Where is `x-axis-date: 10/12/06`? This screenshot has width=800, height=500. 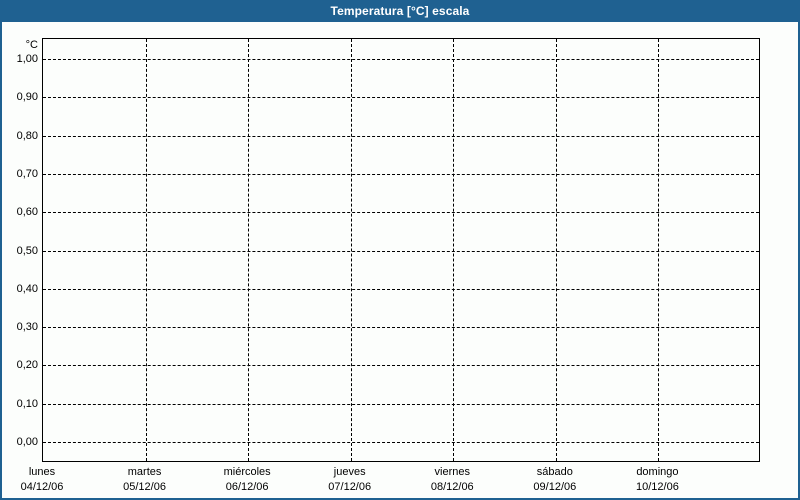
x-axis-date: 10/12/06 is located at coordinates (657, 487).